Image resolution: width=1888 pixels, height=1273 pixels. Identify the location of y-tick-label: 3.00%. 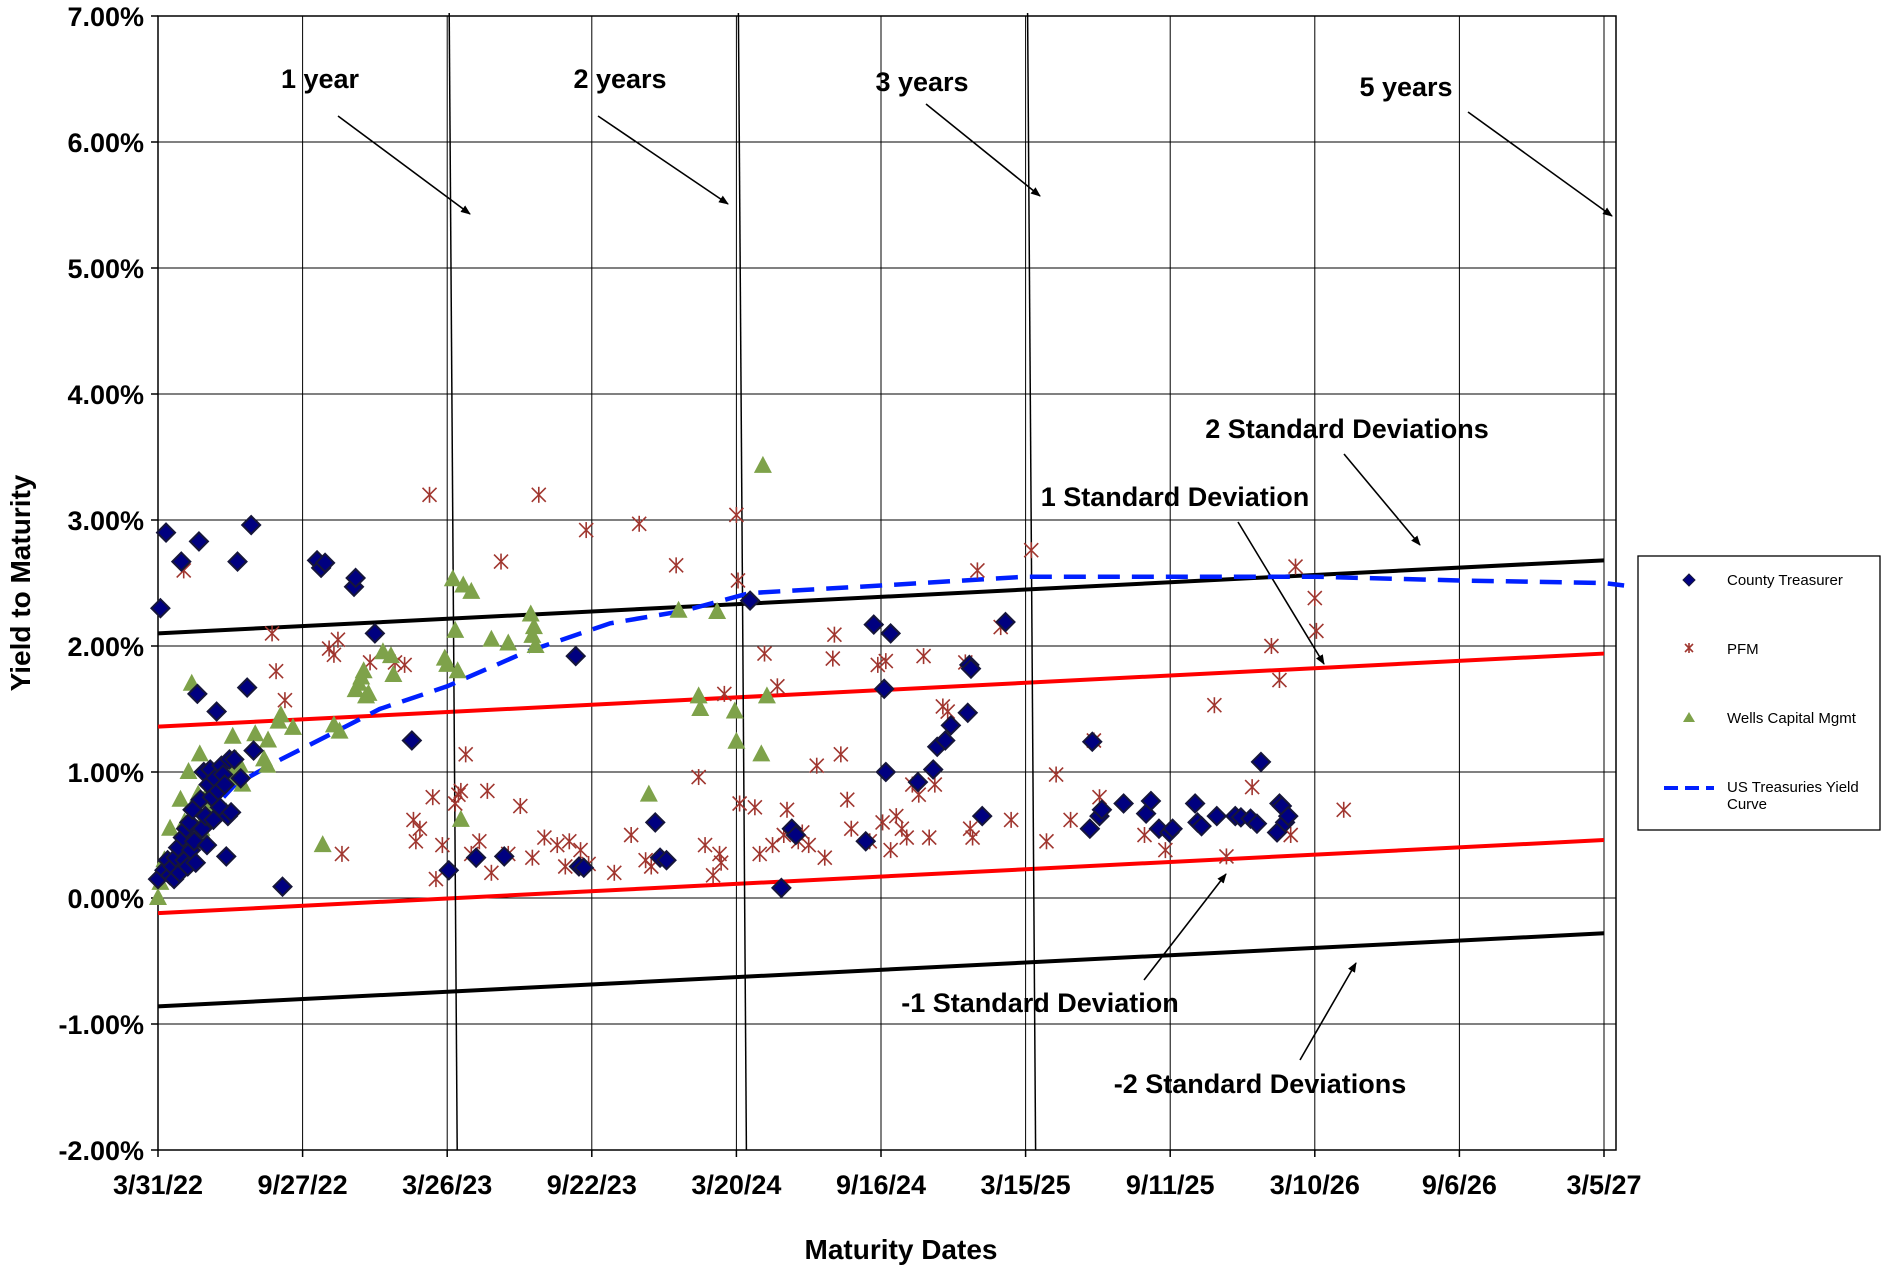
(105, 521).